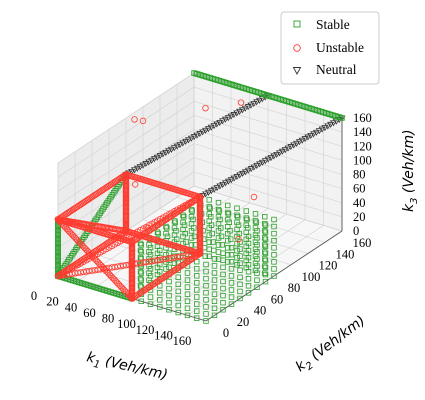 This screenshot has width=425, height=400. I want to click on z-tick-label: 60, so click(359, 189).